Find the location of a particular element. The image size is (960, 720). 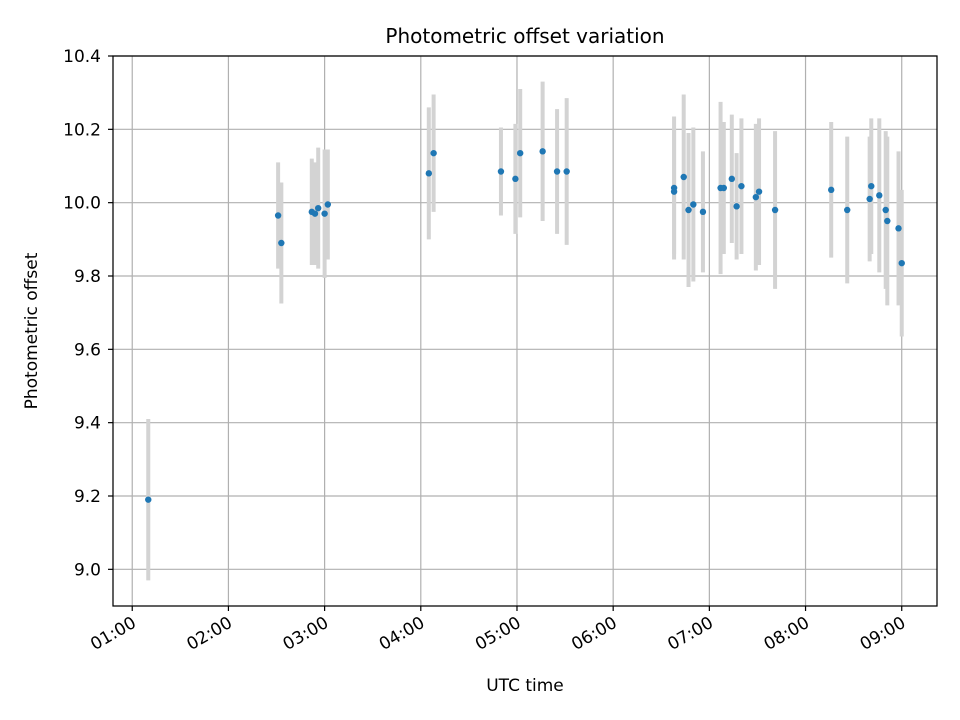

y-tick-label: 9.2 is located at coordinates (87, 497).